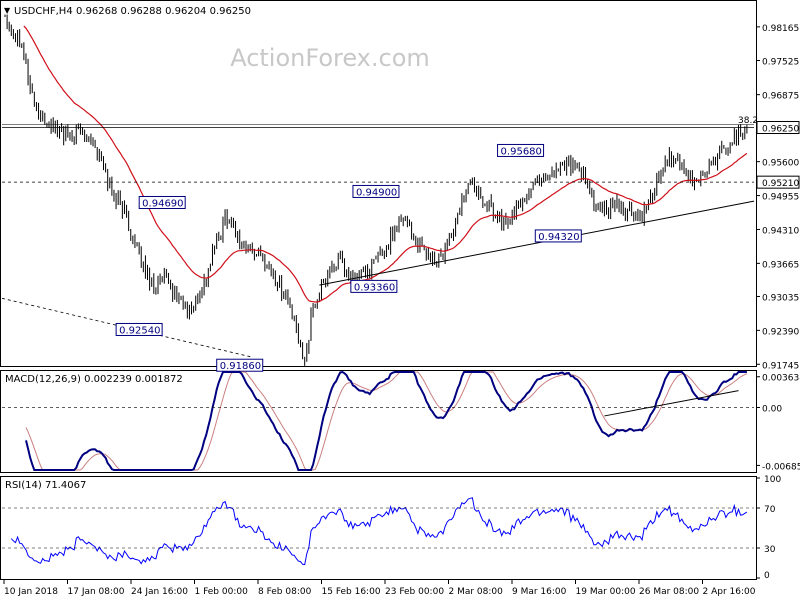  What do you see at coordinates (414, 592) in the screenshot?
I see `time-axis-label: 23 Feb 00:00` at bounding box center [414, 592].